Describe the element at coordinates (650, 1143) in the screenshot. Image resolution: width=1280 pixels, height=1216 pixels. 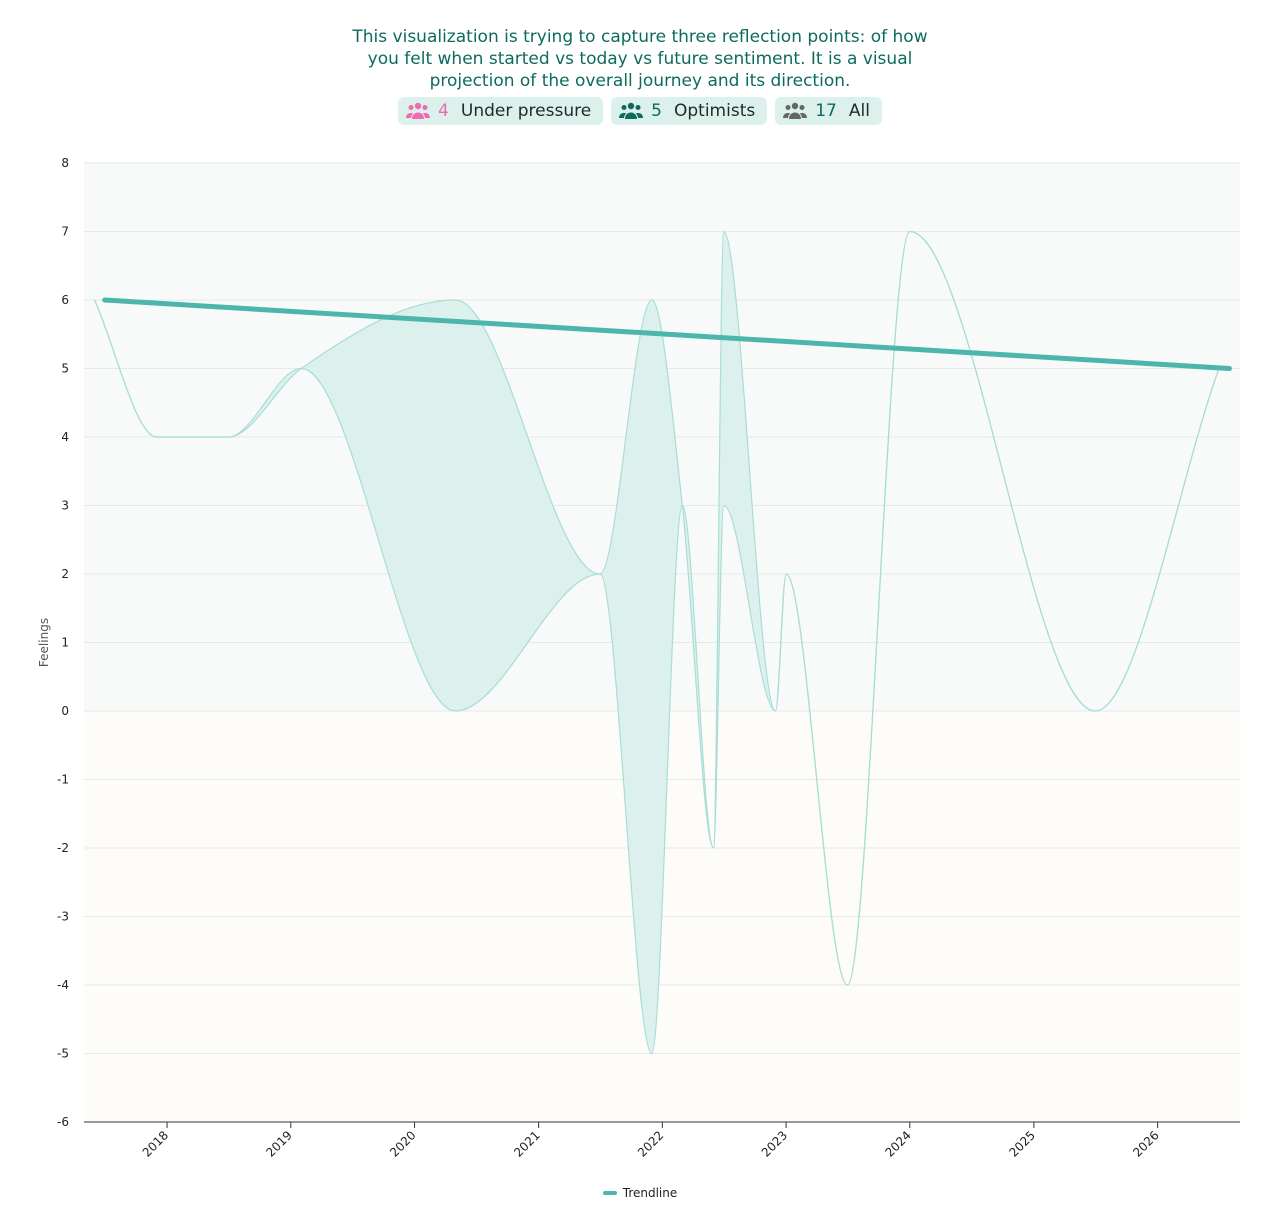
I see `x-tick-label: 2022` at that location.